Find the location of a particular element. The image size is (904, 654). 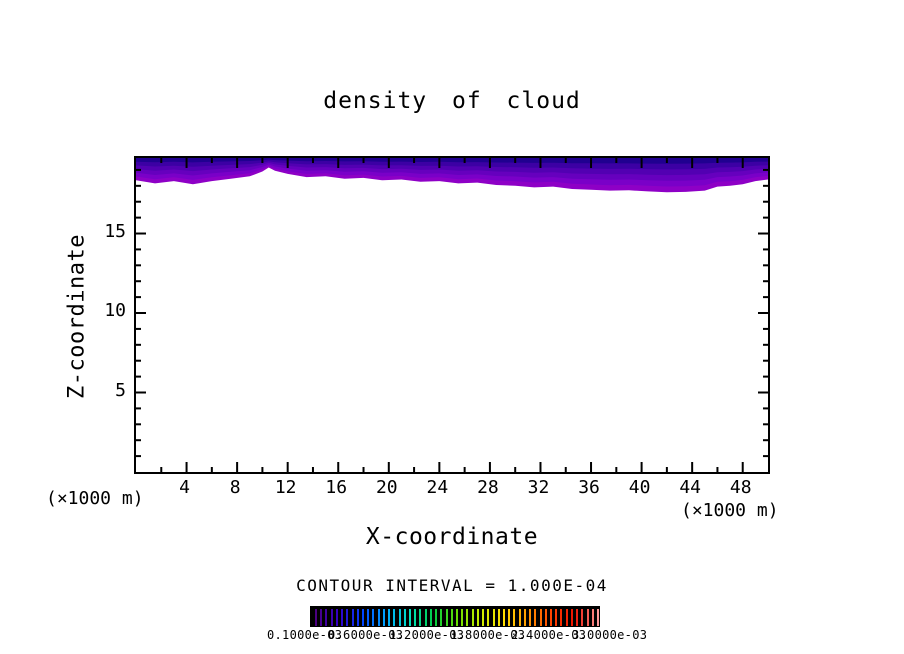

y-tick-label: 10 is located at coordinates (115, 310).